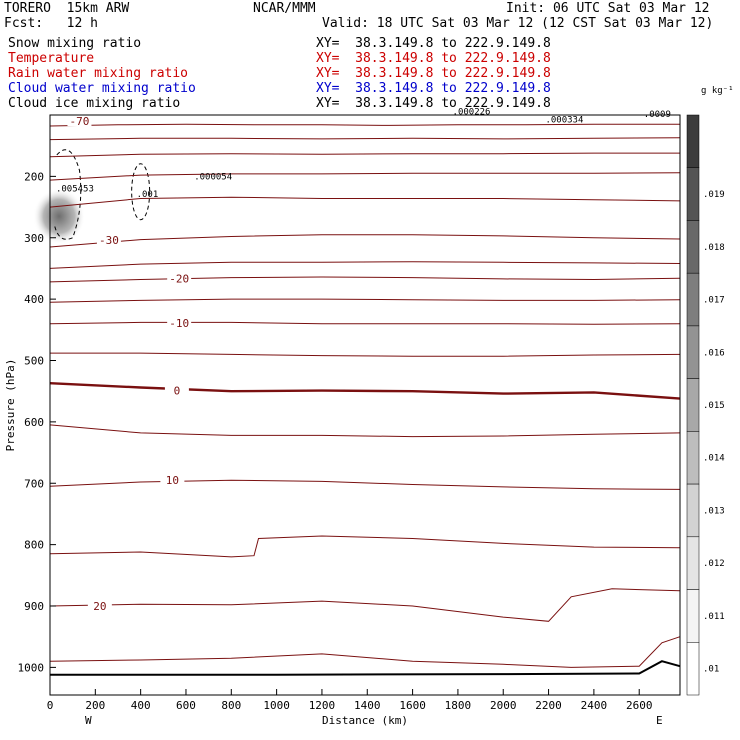 This screenshot has height=740, width=740. What do you see at coordinates (75, 190) in the screenshot?
I see `ice-max-label: .005453` at bounding box center [75, 190].